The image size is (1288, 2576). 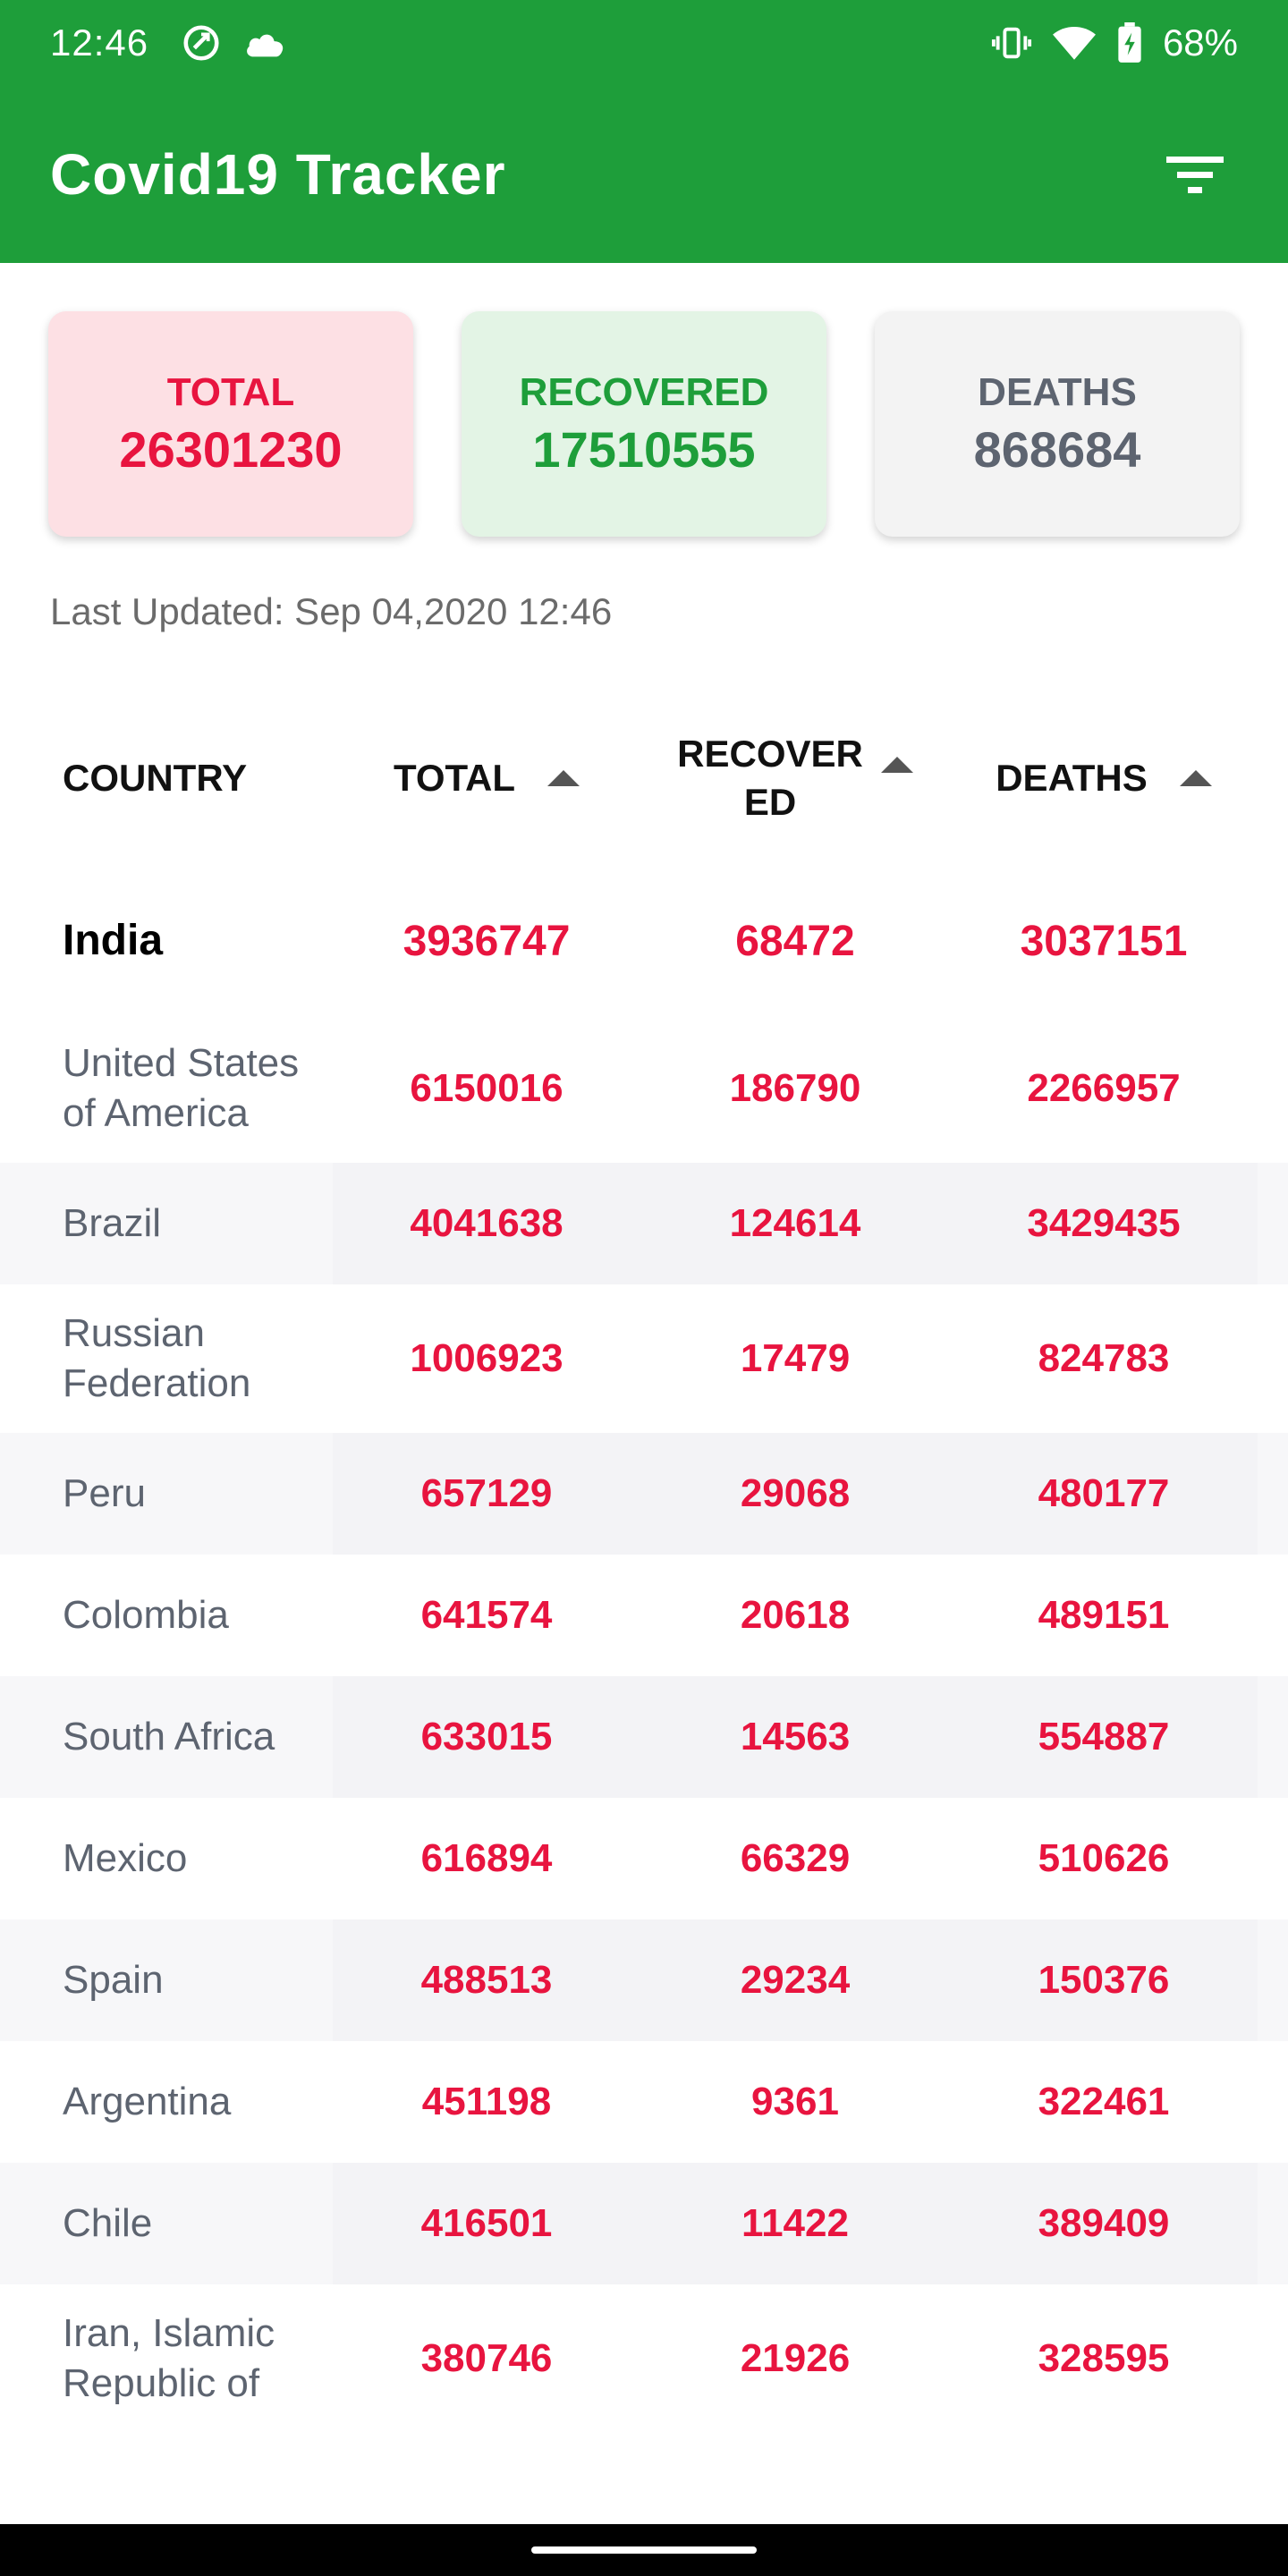 I want to click on deaths-card: DEATHS 868684, so click(x=1057, y=424).